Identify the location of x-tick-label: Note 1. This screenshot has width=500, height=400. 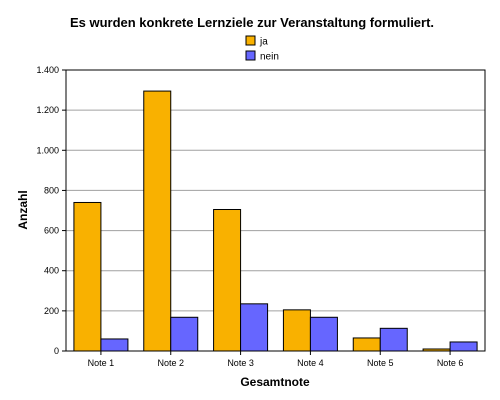
(101, 363).